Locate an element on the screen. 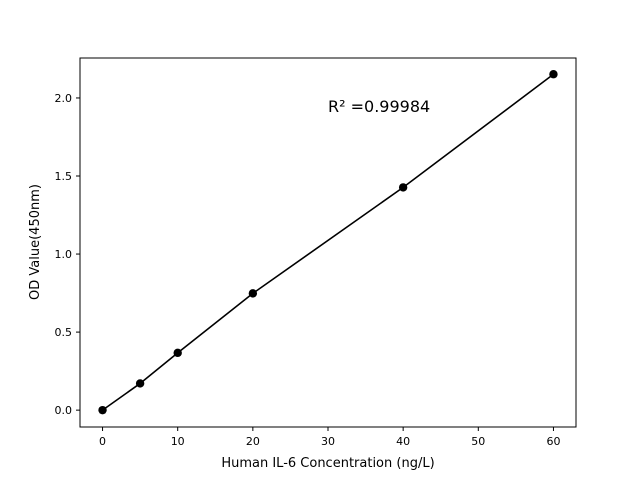 The width and height of the screenshot is (640, 480). x-tick-label: 10 is located at coordinates (178, 441).